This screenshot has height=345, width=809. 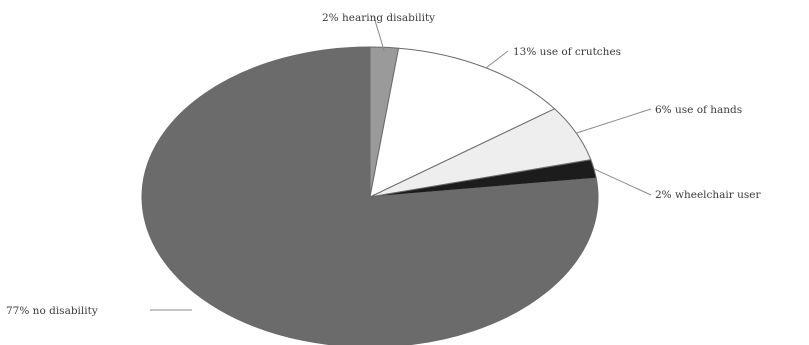 I want to click on slice-label-use-of-crutches: 13% use of crutches, so click(x=567, y=52).